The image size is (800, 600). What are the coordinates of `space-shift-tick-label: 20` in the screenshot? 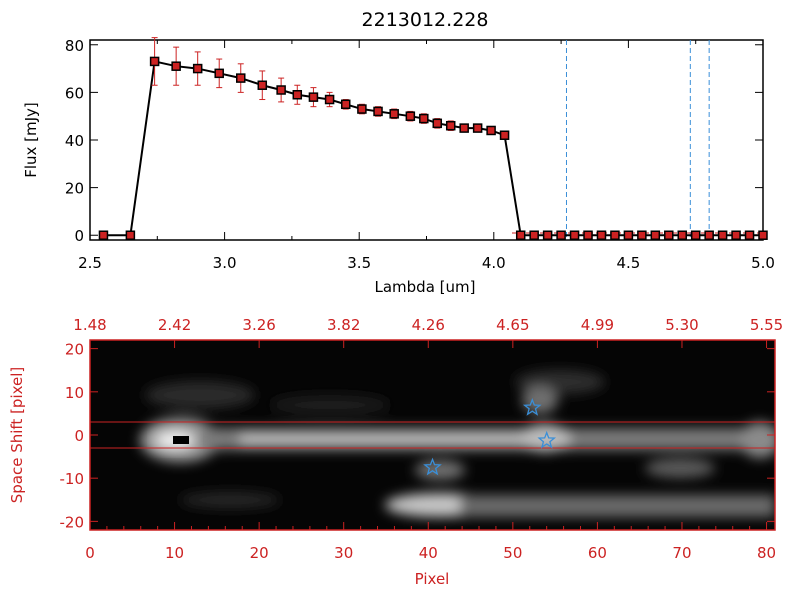 It's located at (74, 350).